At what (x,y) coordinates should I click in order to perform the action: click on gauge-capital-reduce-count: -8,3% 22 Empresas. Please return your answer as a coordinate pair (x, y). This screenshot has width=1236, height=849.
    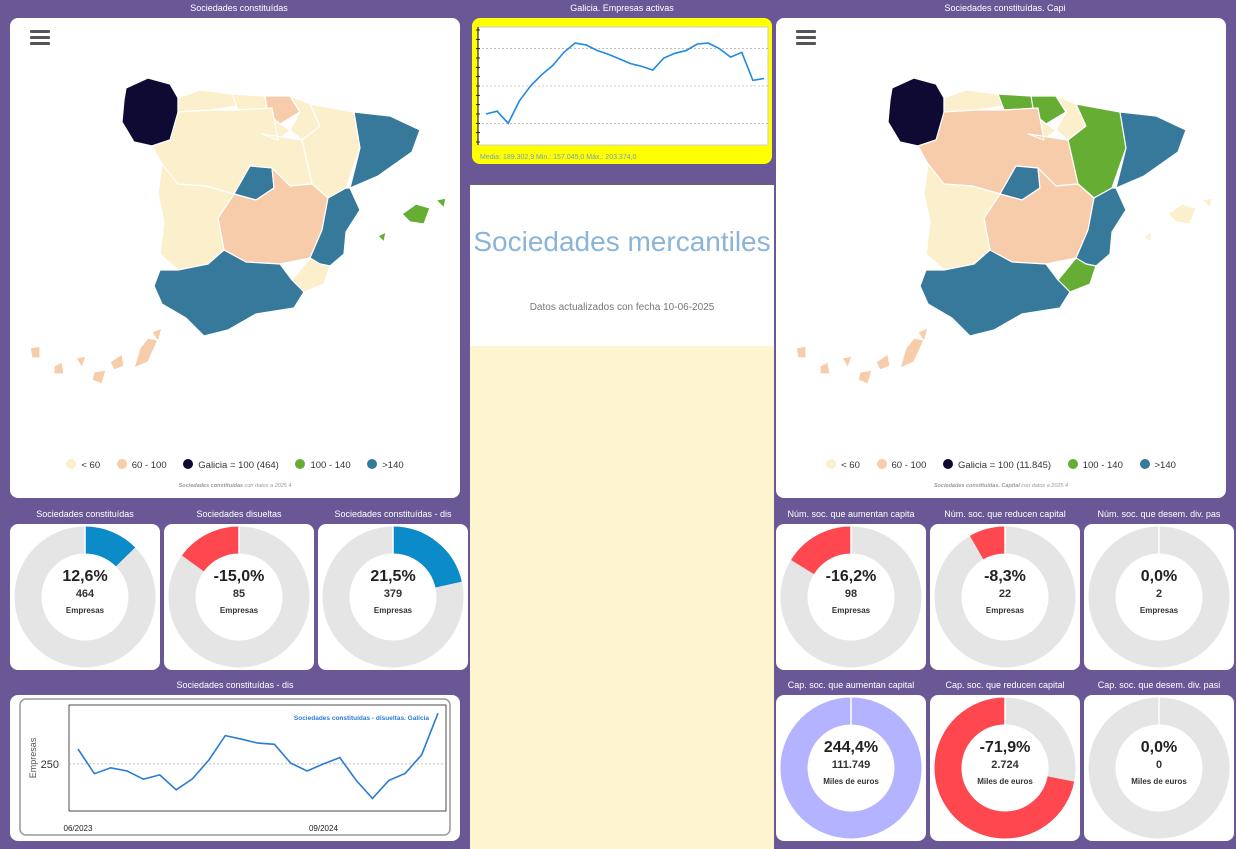
    Looking at the image, I should click on (1005, 597).